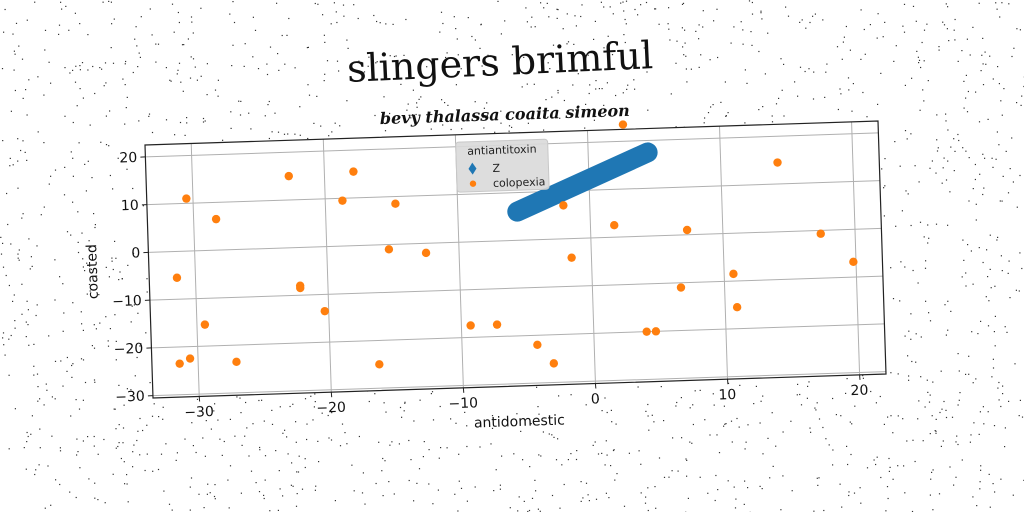 This screenshot has width=1024, height=512. What do you see at coordinates (127, 301) in the screenshot?
I see `y-tick-label: −10` at bounding box center [127, 301].